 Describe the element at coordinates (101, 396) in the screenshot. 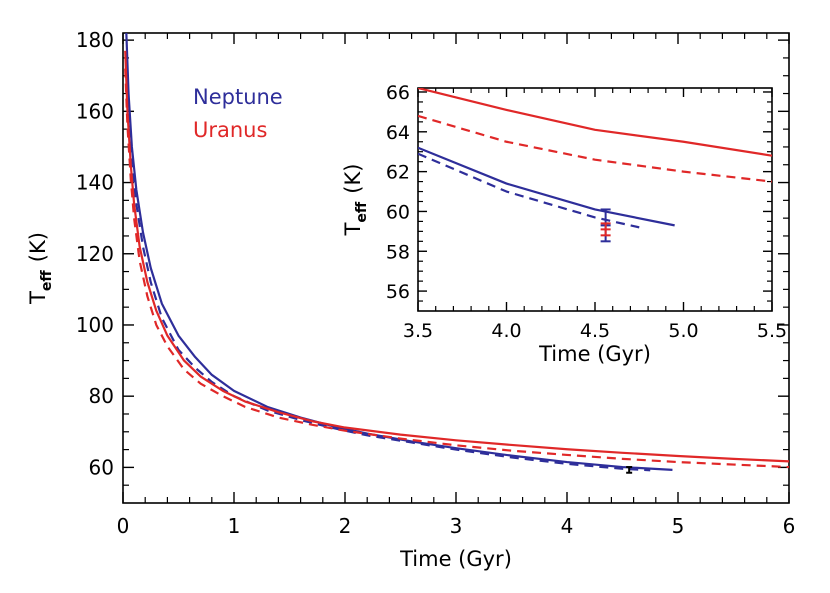

I see `y-tick-label: 80` at that location.